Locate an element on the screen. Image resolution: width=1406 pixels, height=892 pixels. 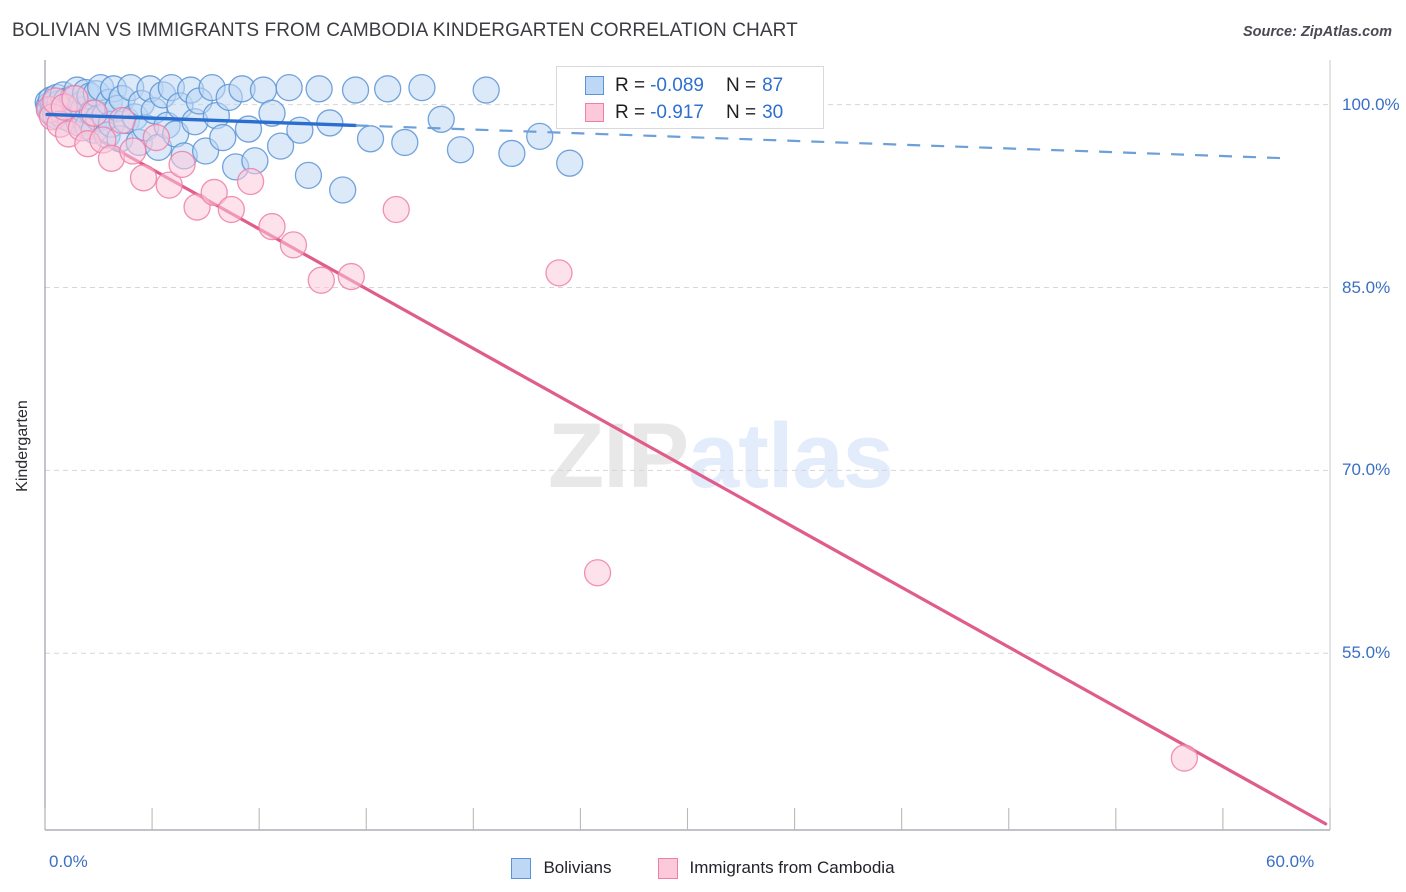
stat-n-value-bolivians: 87 is located at coordinates (773, 85).